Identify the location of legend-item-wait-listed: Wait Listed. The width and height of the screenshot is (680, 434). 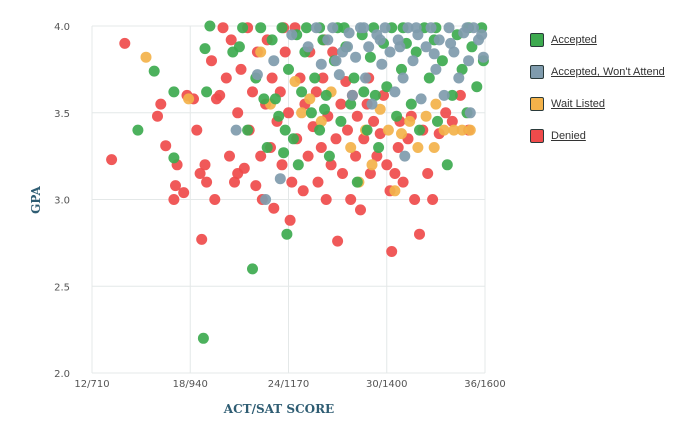
(605, 104).